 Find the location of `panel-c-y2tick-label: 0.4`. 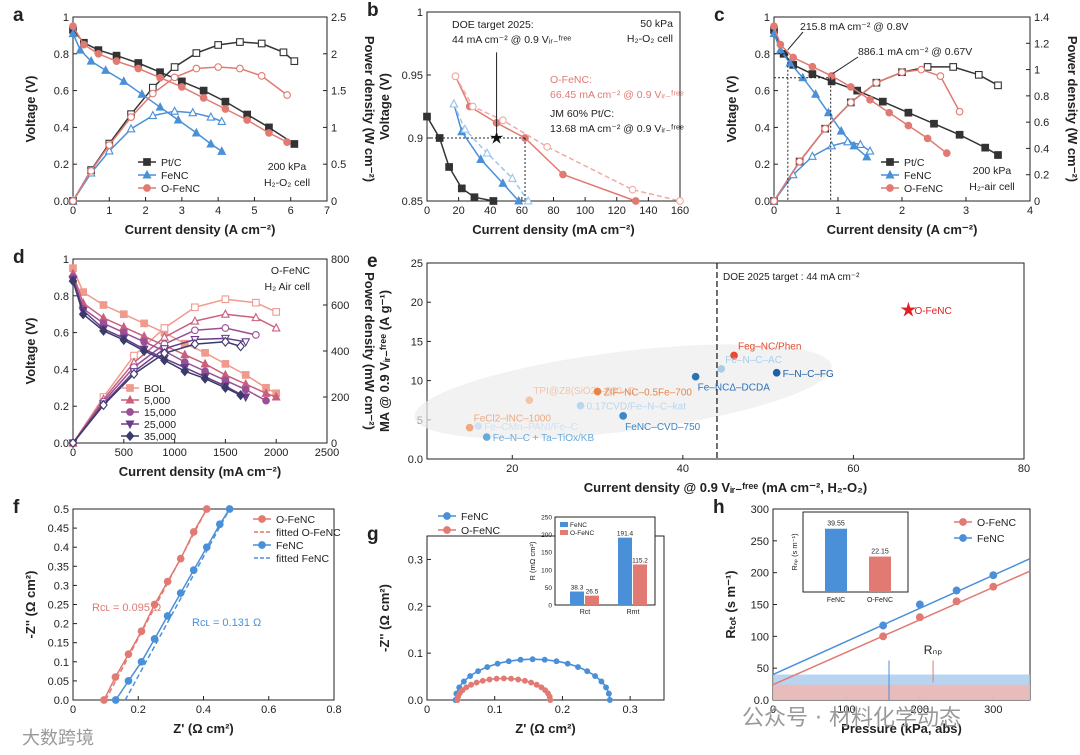

panel-c-y2tick-label: 0.4 is located at coordinates (1041, 149).